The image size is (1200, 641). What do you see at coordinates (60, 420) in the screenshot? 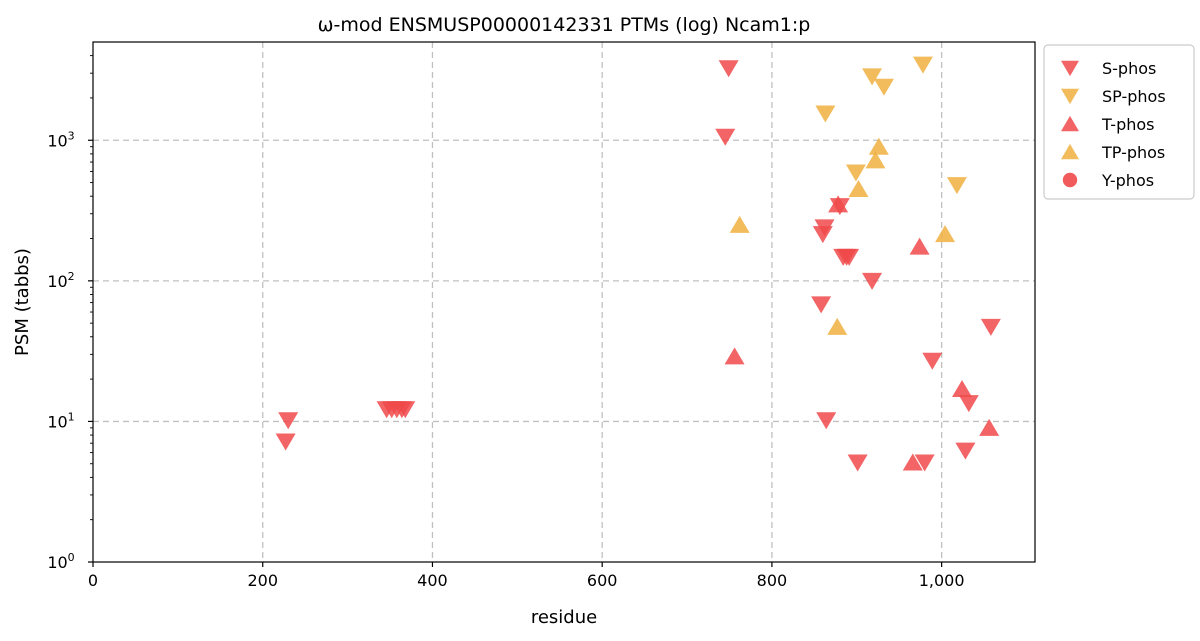
I see `y-tick-label: 10¹` at bounding box center [60, 420].